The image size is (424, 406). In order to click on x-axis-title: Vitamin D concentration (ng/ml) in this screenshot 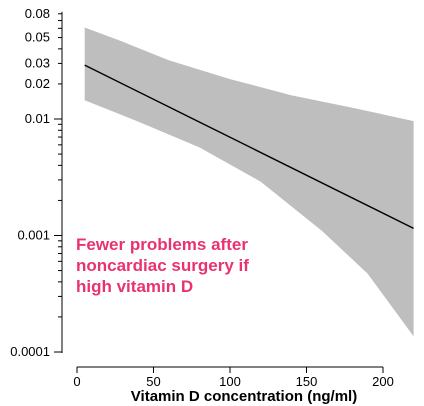, I will do `click(244, 396)`.